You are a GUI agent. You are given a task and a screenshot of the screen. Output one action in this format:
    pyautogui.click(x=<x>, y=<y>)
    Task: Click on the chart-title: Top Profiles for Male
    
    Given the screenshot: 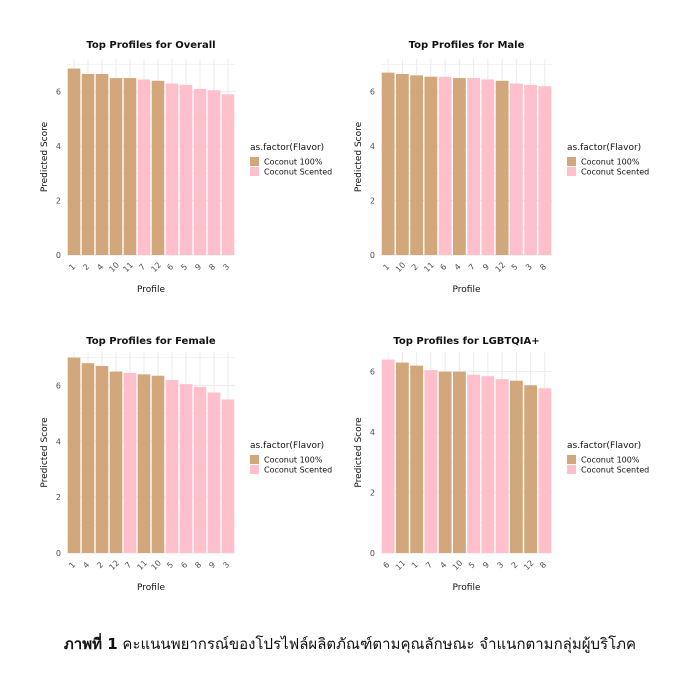 What is the action you would take?
    pyautogui.click(x=467, y=45)
    